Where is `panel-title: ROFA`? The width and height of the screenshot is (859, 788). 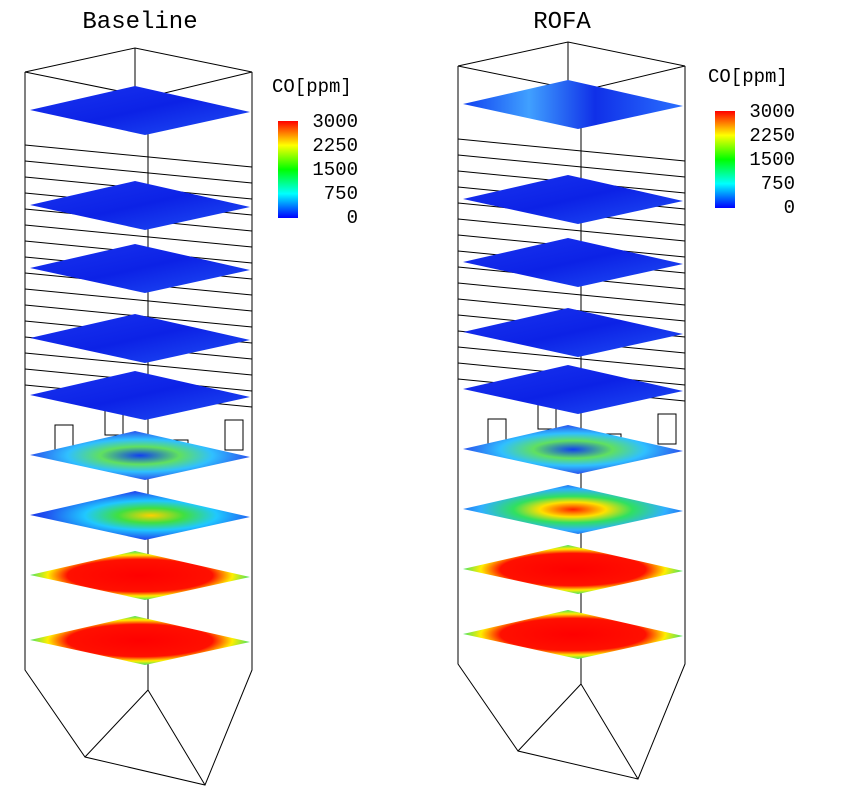 panel-title: ROFA is located at coordinates (562, 22).